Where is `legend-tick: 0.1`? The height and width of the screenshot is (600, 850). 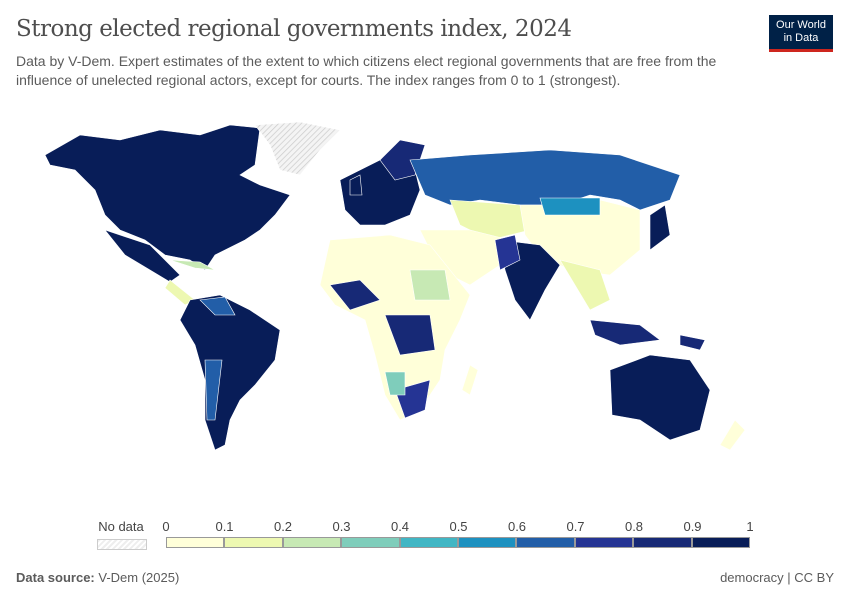 legend-tick: 0.1 is located at coordinates (224, 526).